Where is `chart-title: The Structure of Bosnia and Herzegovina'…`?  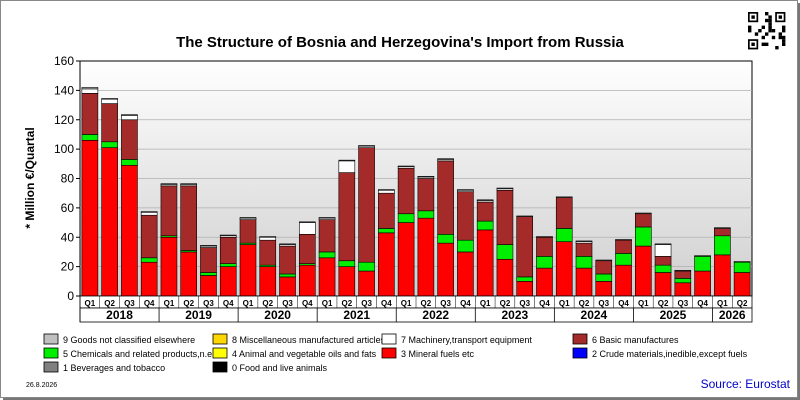
chart-title: The Structure of Bosnia and Herzegovina'… is located at coordinates (400, 42).